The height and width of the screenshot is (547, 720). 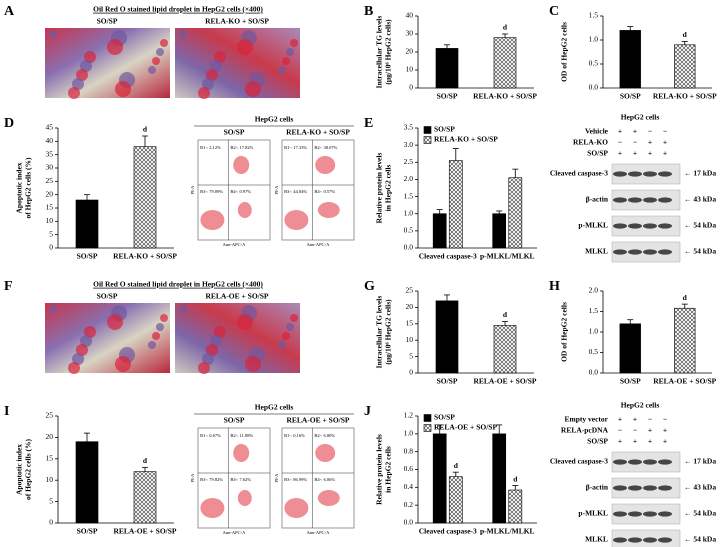 I want to click on quadrant-label: B3-: 79.82%, so click(x=211, y=479).